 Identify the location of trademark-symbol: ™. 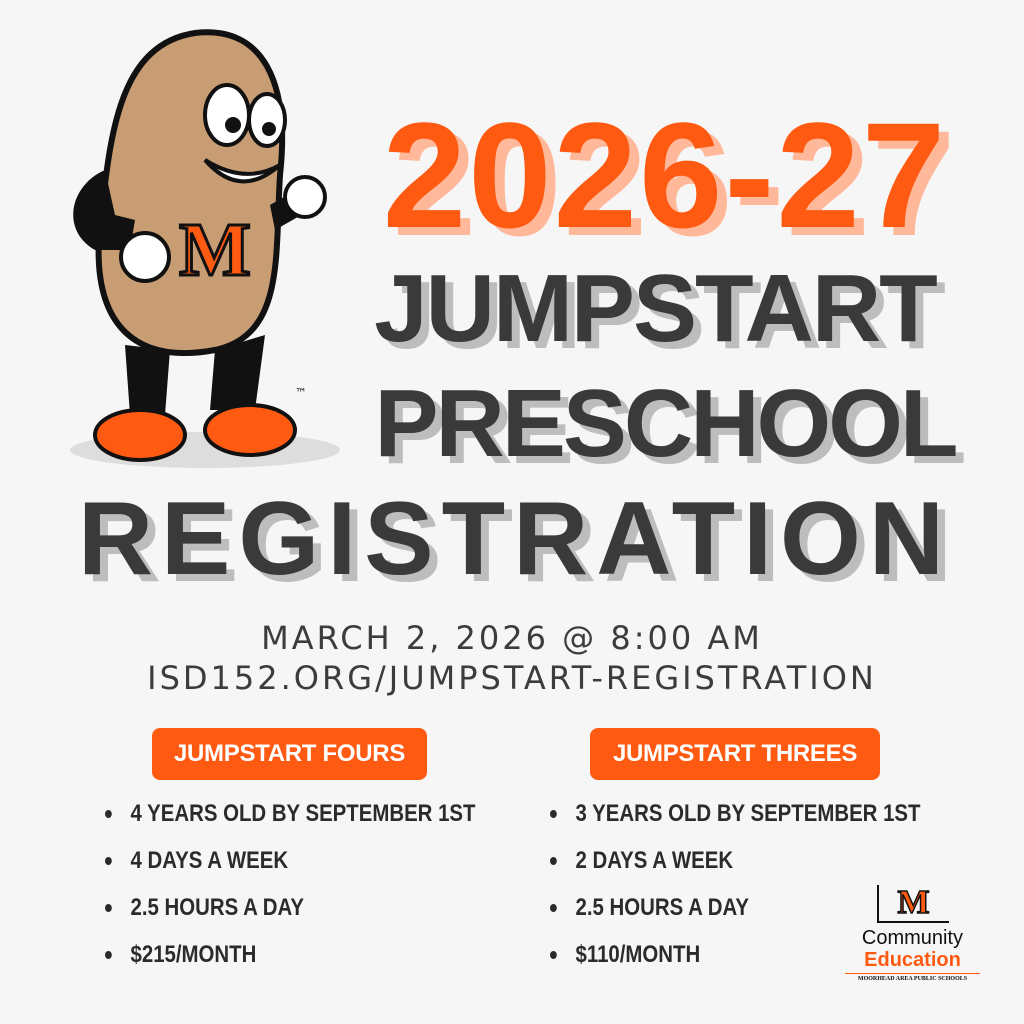
(301, 393).